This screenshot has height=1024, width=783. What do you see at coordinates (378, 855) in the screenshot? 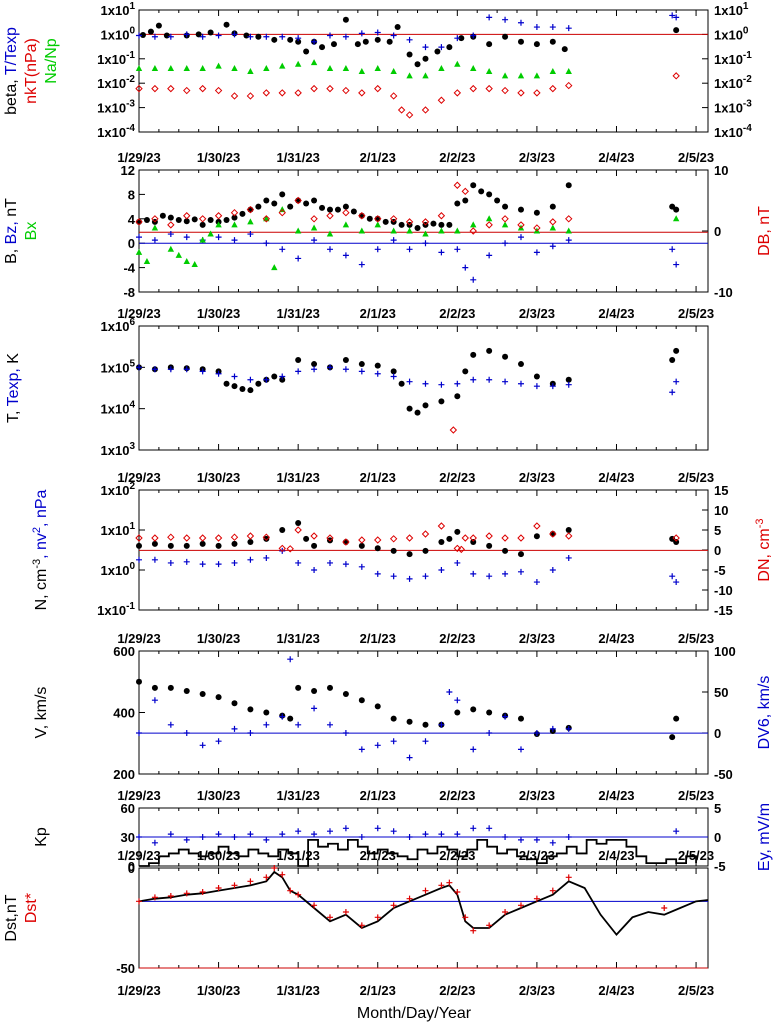
I see `x-tick-label: 2/1/23` at bounding box center [378, 855].